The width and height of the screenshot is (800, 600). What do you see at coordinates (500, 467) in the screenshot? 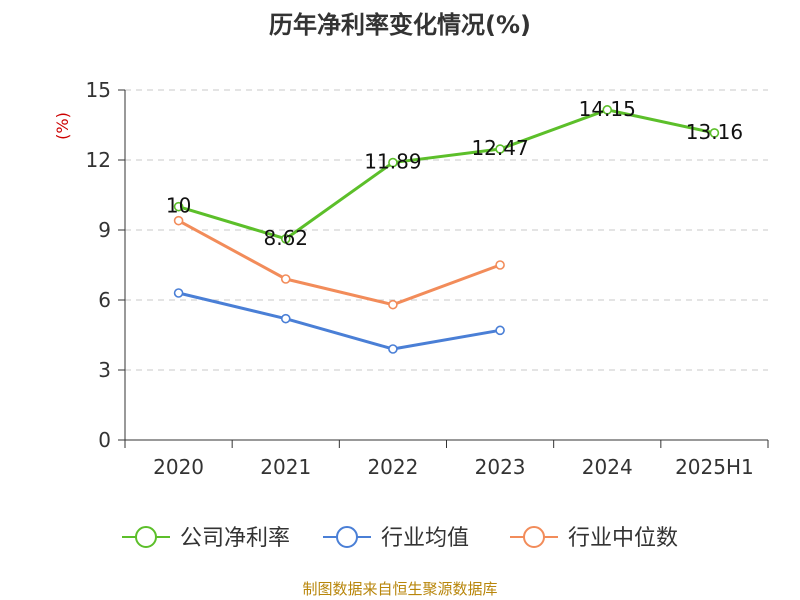
I see `x-tick-label: 2023` at bounding box center [500, 467].